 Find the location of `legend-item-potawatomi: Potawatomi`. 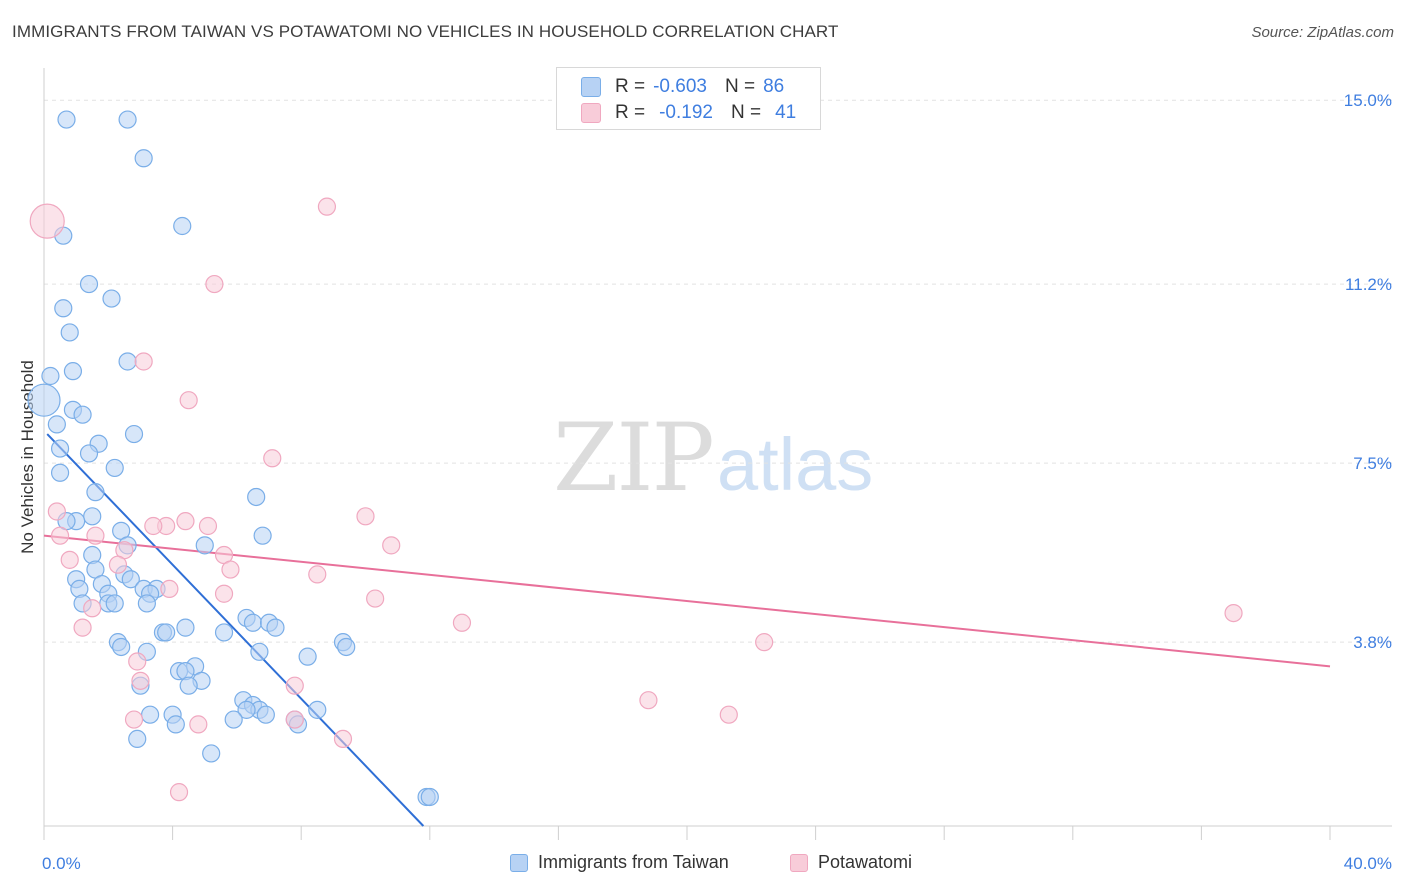

legend-item-potawatomi: Potawatomi is located at coordinates (851, 862).